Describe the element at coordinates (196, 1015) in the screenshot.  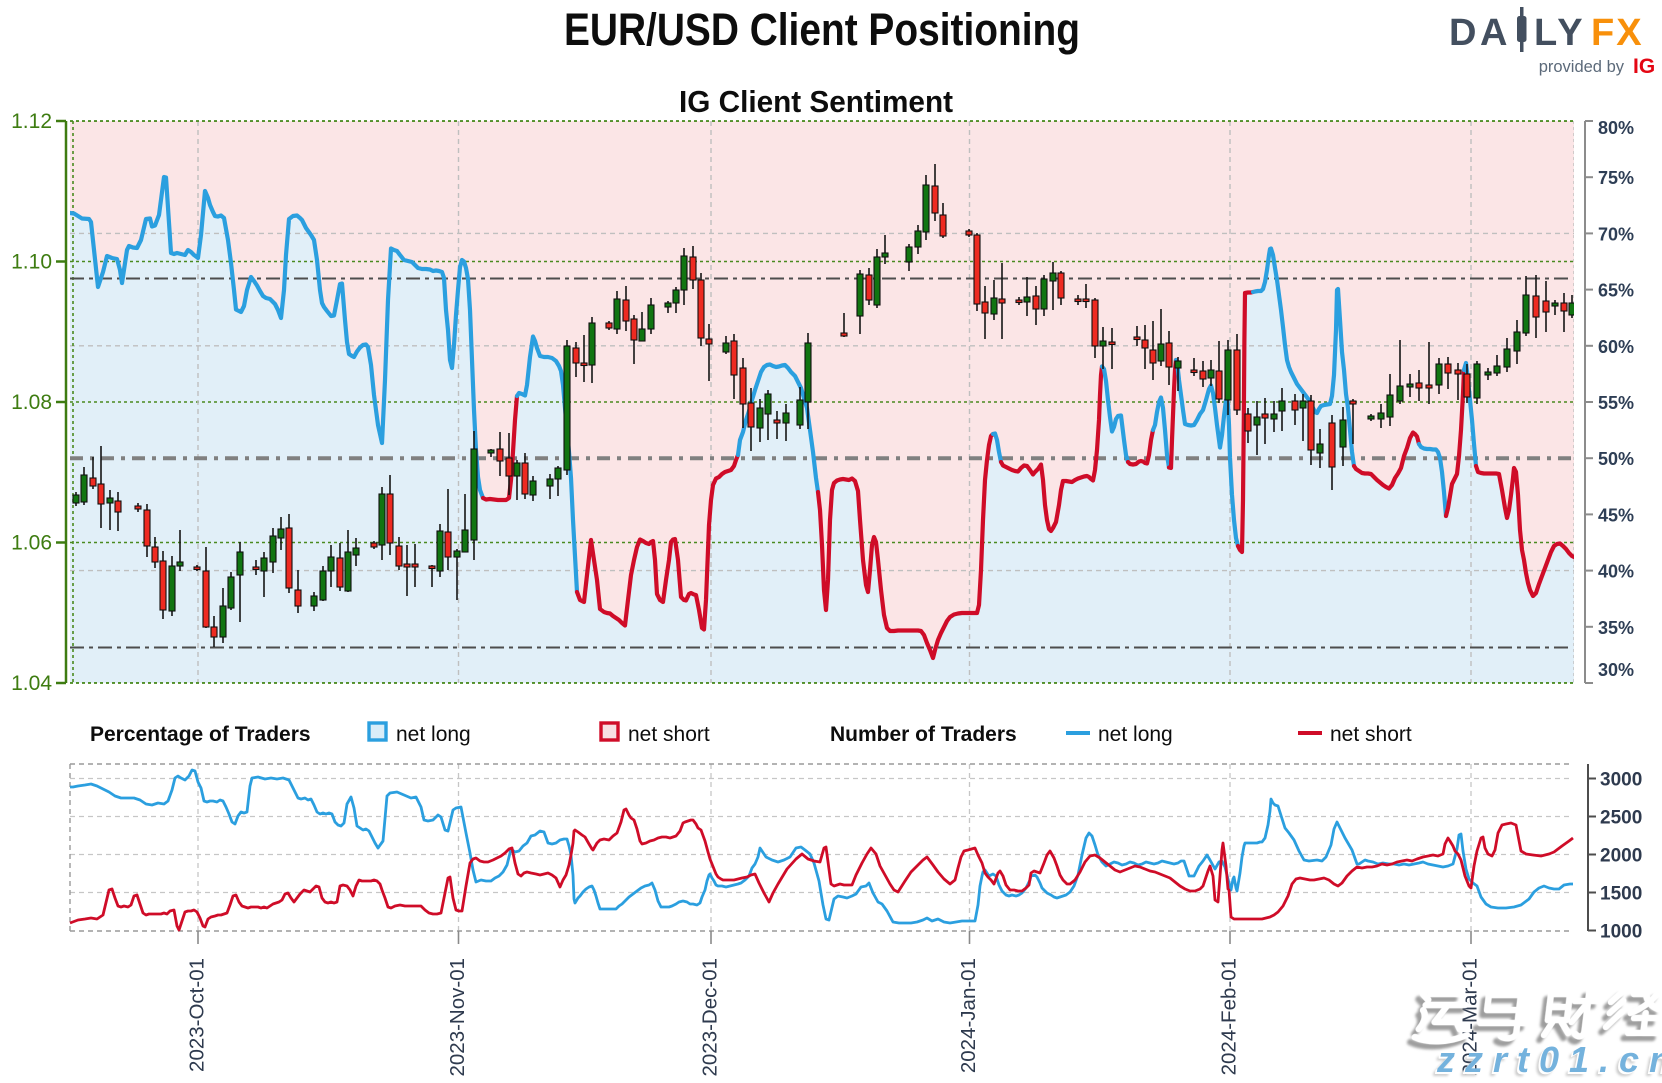
I see `svg-text: 2023-Oct-01` at that location.